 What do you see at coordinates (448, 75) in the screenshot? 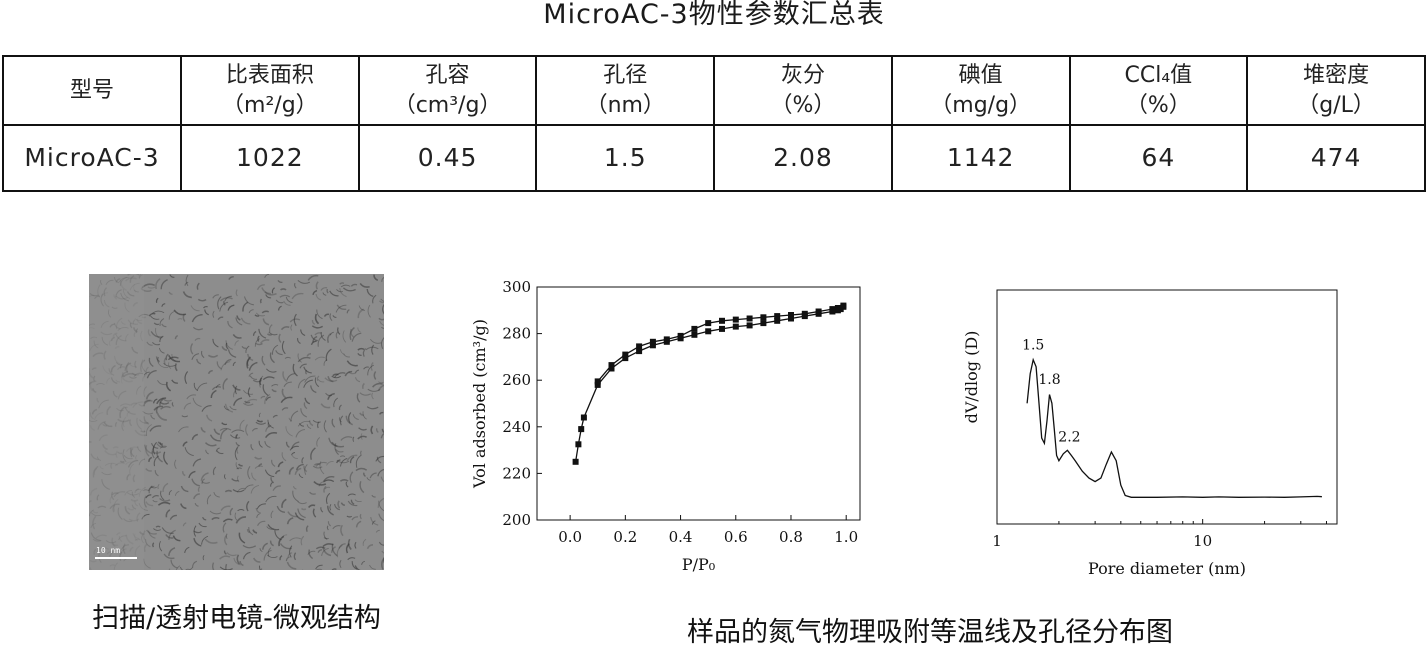
I see `header-label: 孔容` at bounding box center [448, 75].